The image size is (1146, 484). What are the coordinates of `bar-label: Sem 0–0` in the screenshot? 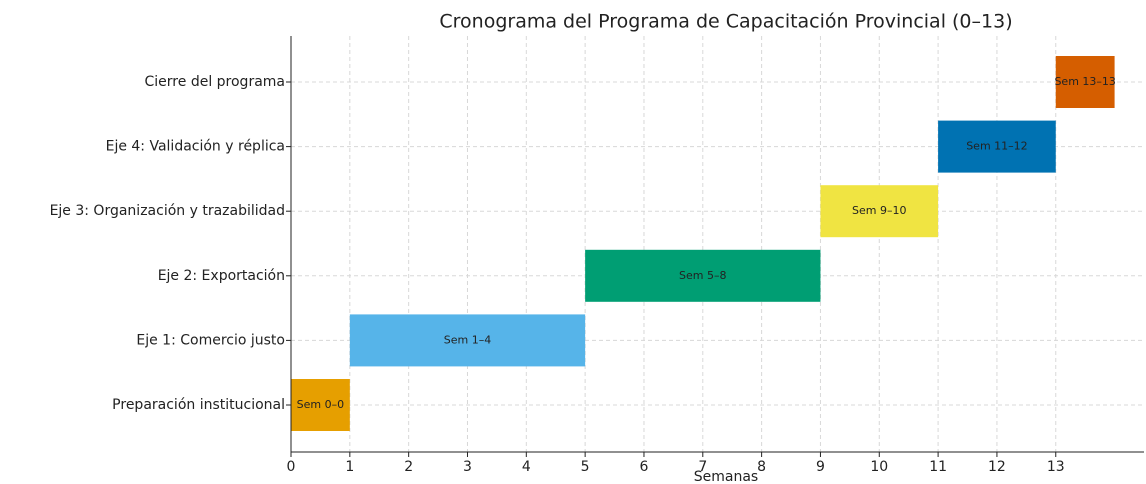 It's located at (320, 404).